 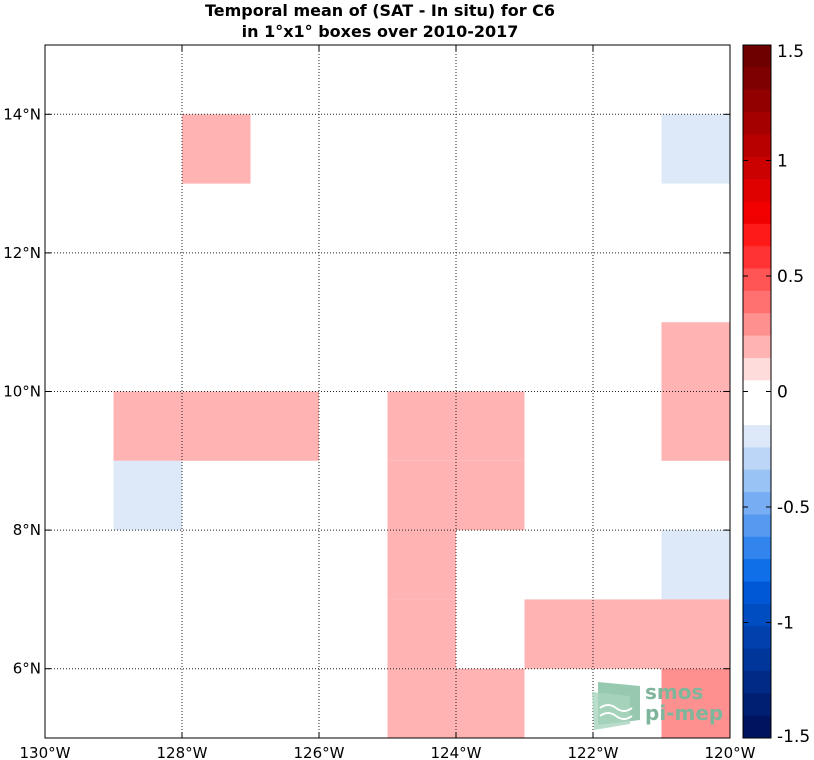 What do you see at coordinates (730, 752) in the screenshot?
I see `x-tick-label-5: 120°W` at bounding box center [730, 752].